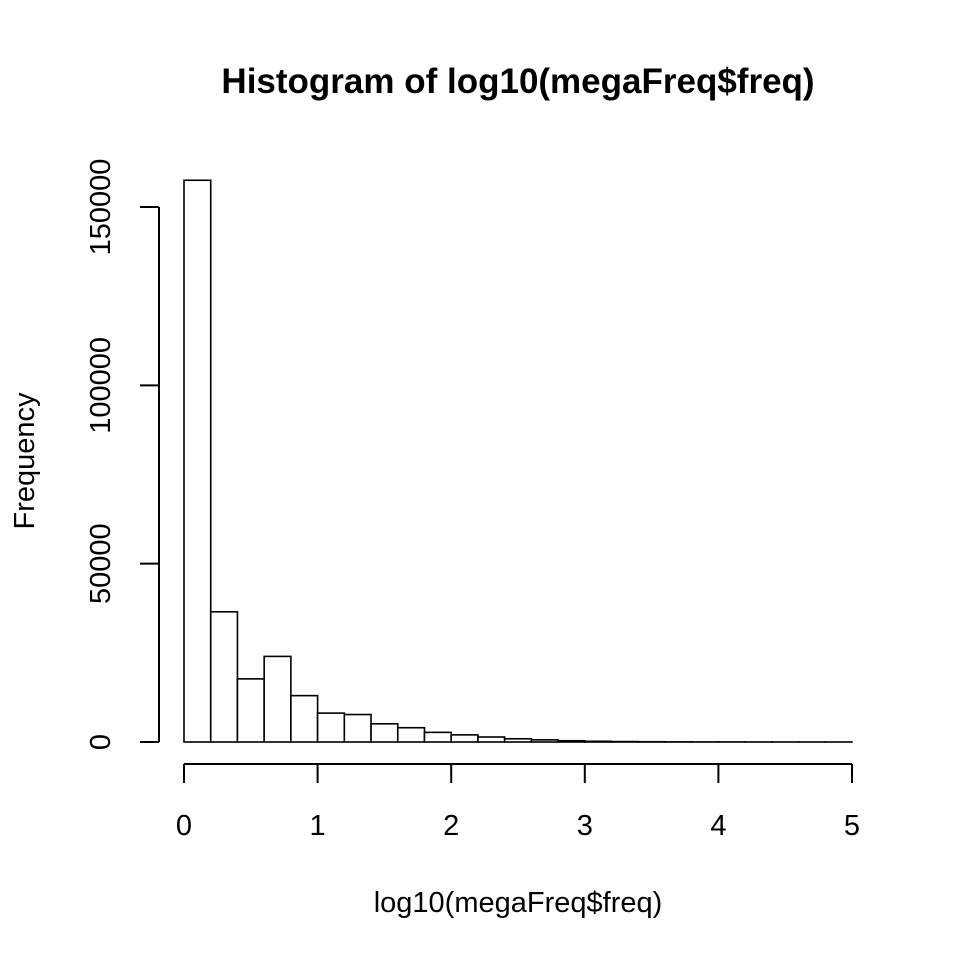 This screenshot has width=960, height=960. I want to click on y-tick-label: 150000, so click(101, 207).